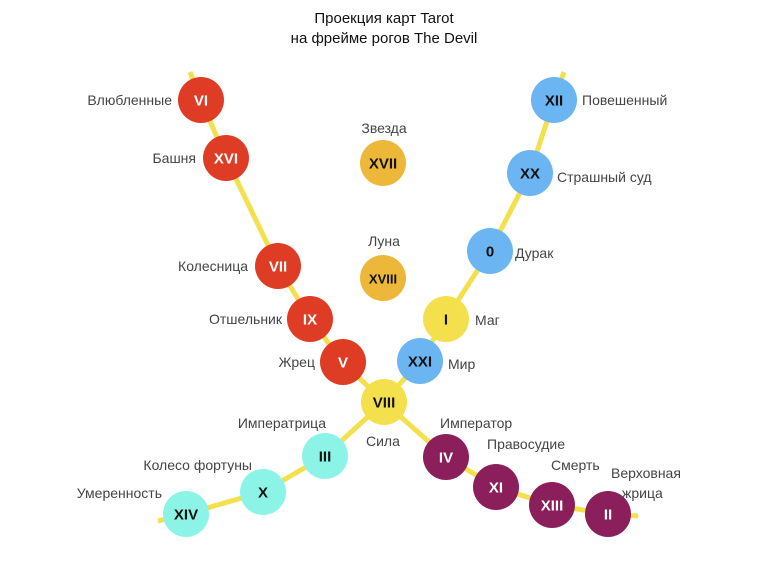 This screenshot has width=768, height=576. I want to click on card-node-xx: XX, so click(530, 173).